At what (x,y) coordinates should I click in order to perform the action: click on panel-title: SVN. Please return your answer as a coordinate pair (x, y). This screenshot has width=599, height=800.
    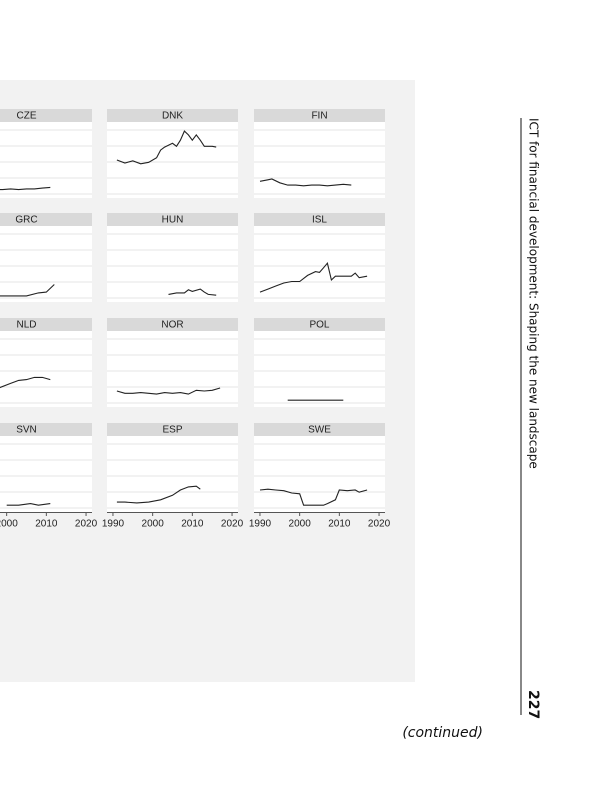
    Looking at the image, I should click on (26, 430).